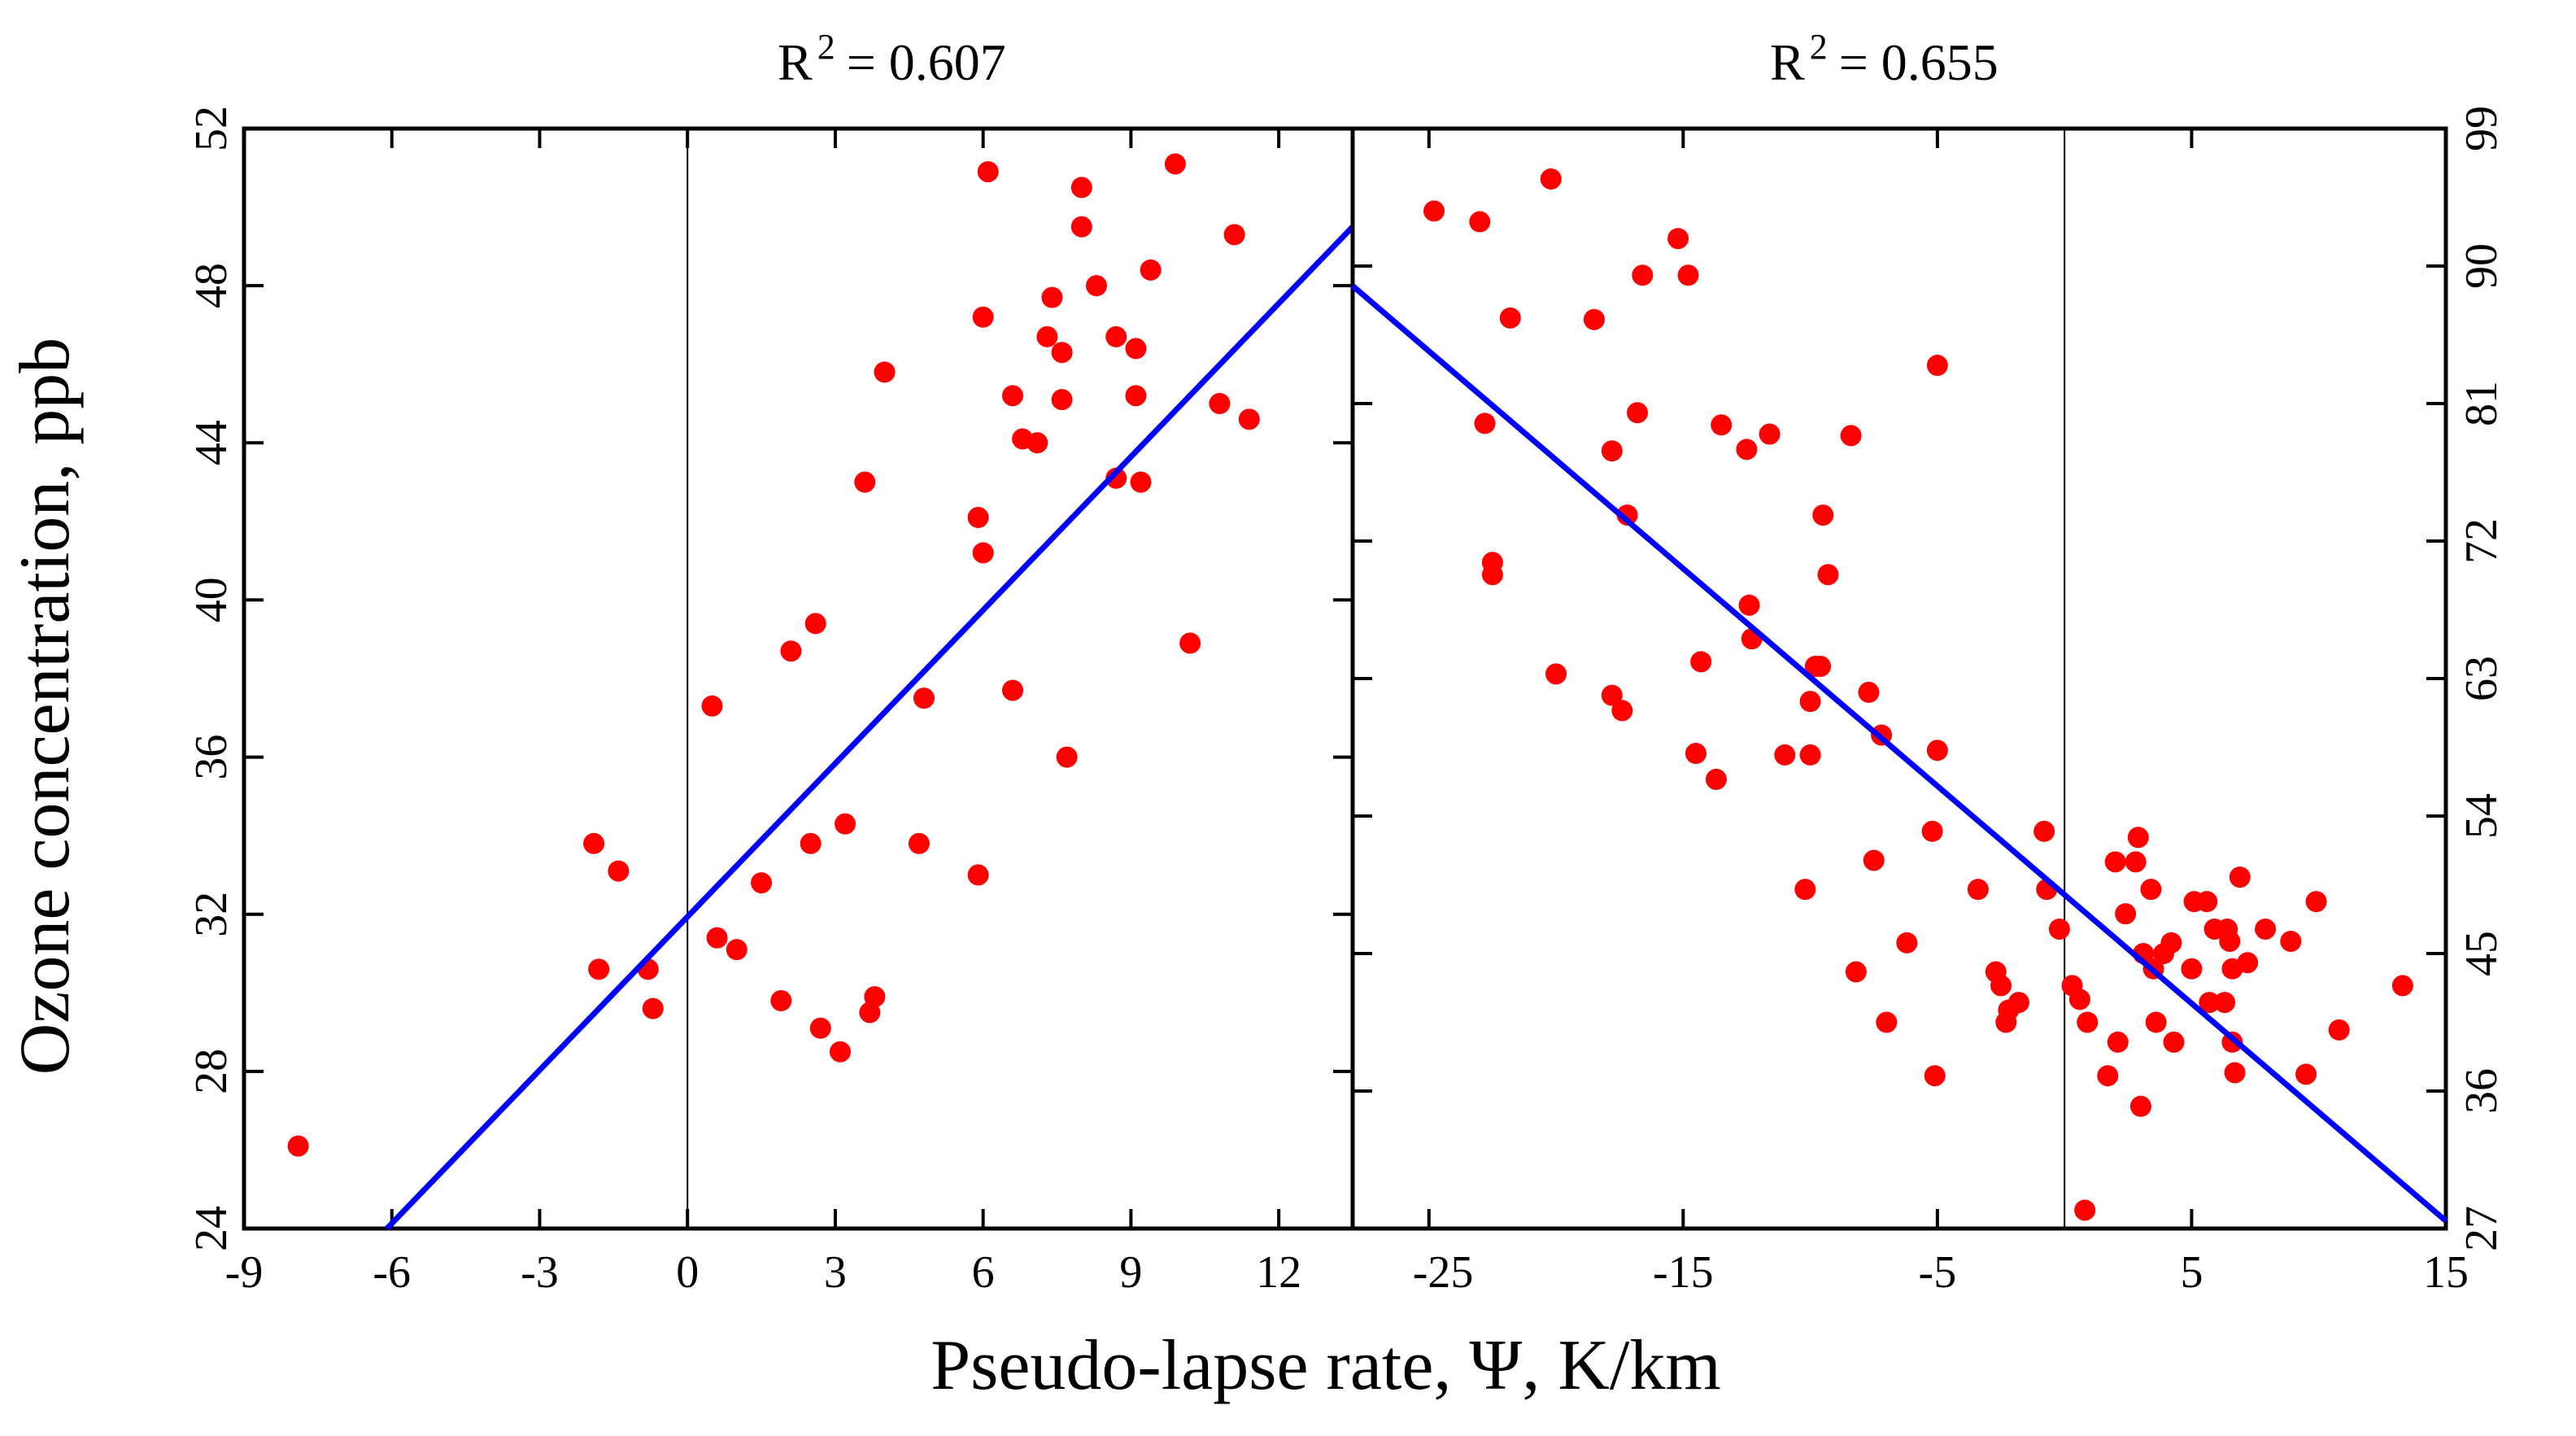 The image size is (2576, 1436). What do you see at coordinates (211, 128) in the screenshot?
I see `y-tick-label: 52` at bounding box center [211, 128].